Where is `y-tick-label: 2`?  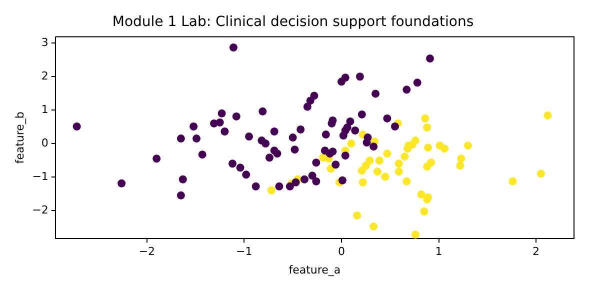 y-tick-label: 2 is located at coordinates (44, 75).